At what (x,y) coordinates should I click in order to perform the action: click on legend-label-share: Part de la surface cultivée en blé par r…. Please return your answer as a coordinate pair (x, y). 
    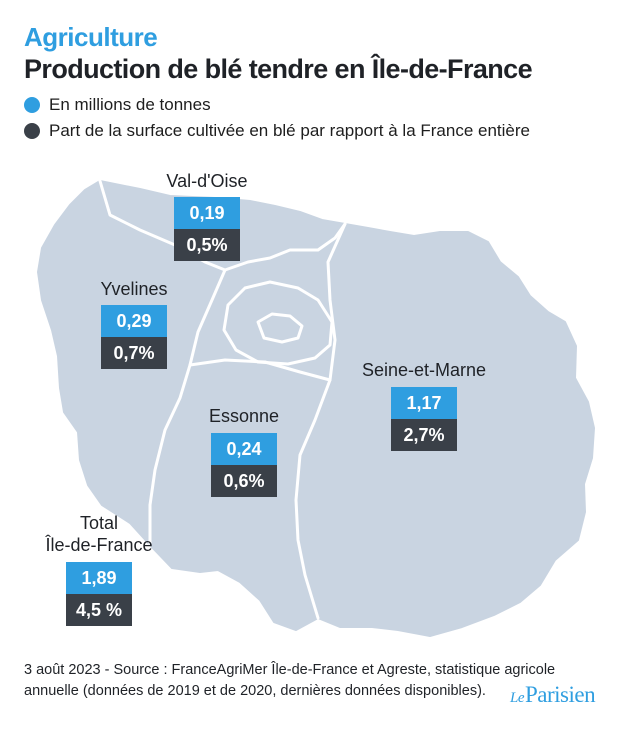
    Looking at the image, I should click on (289, 130).